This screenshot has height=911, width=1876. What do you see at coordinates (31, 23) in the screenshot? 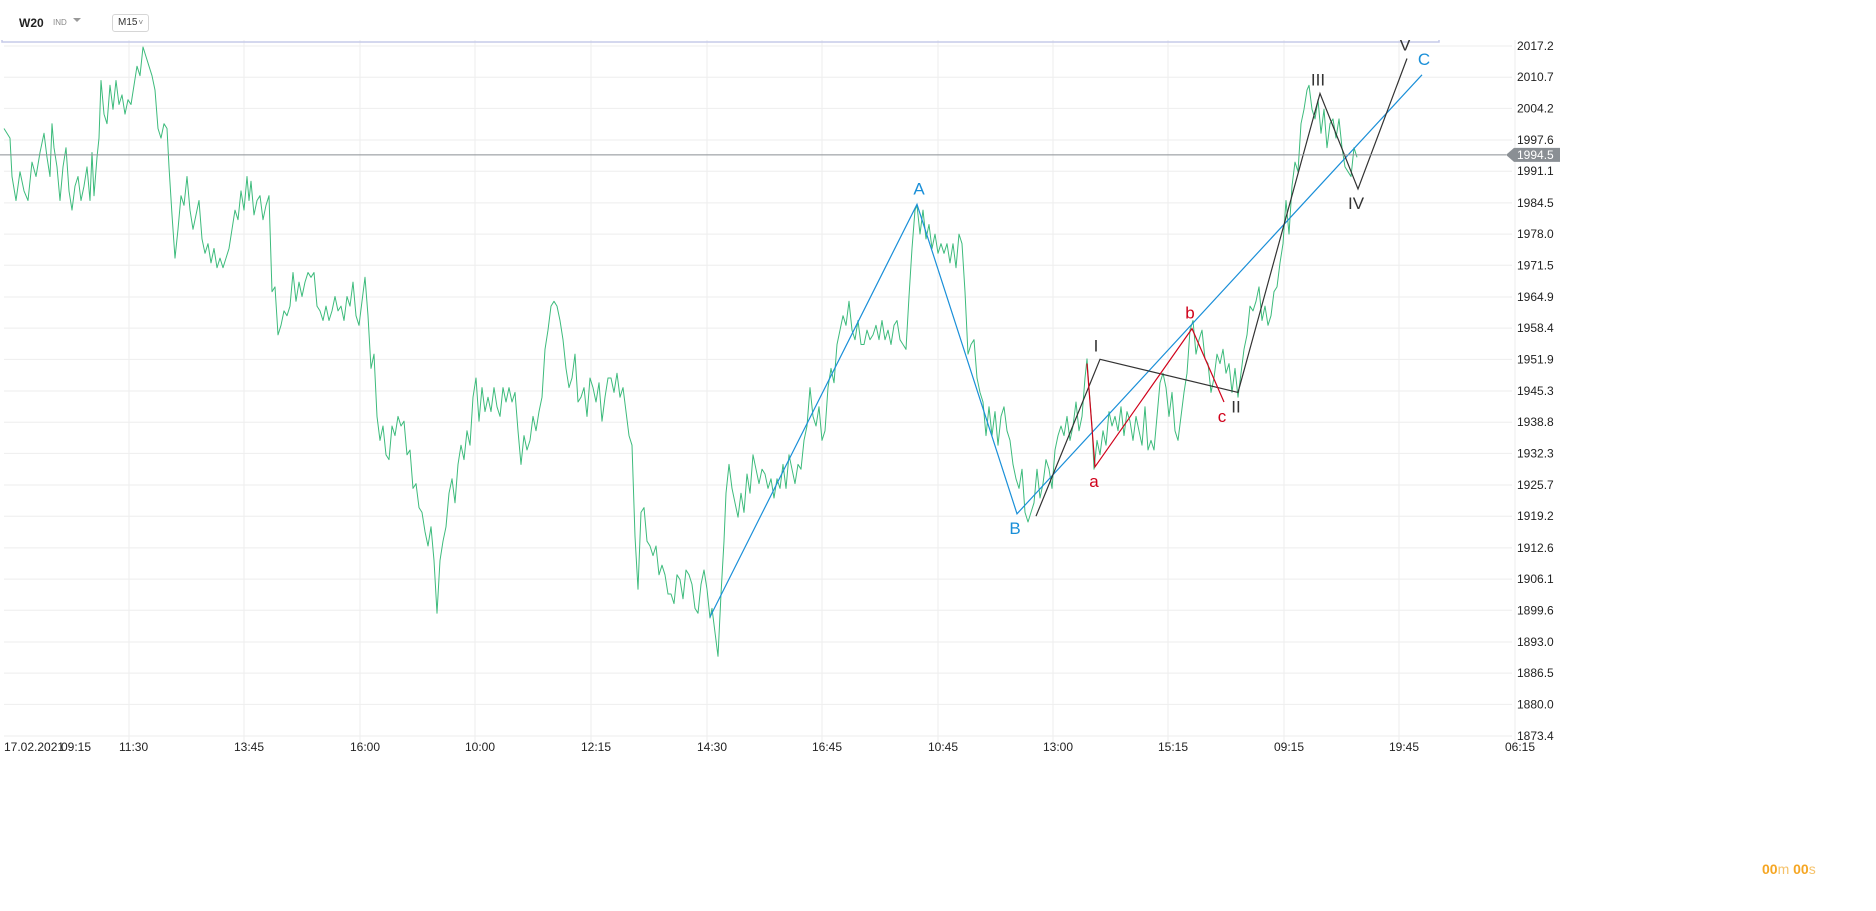
I see `symbol-label: W20` at bounding box center [31, 23].